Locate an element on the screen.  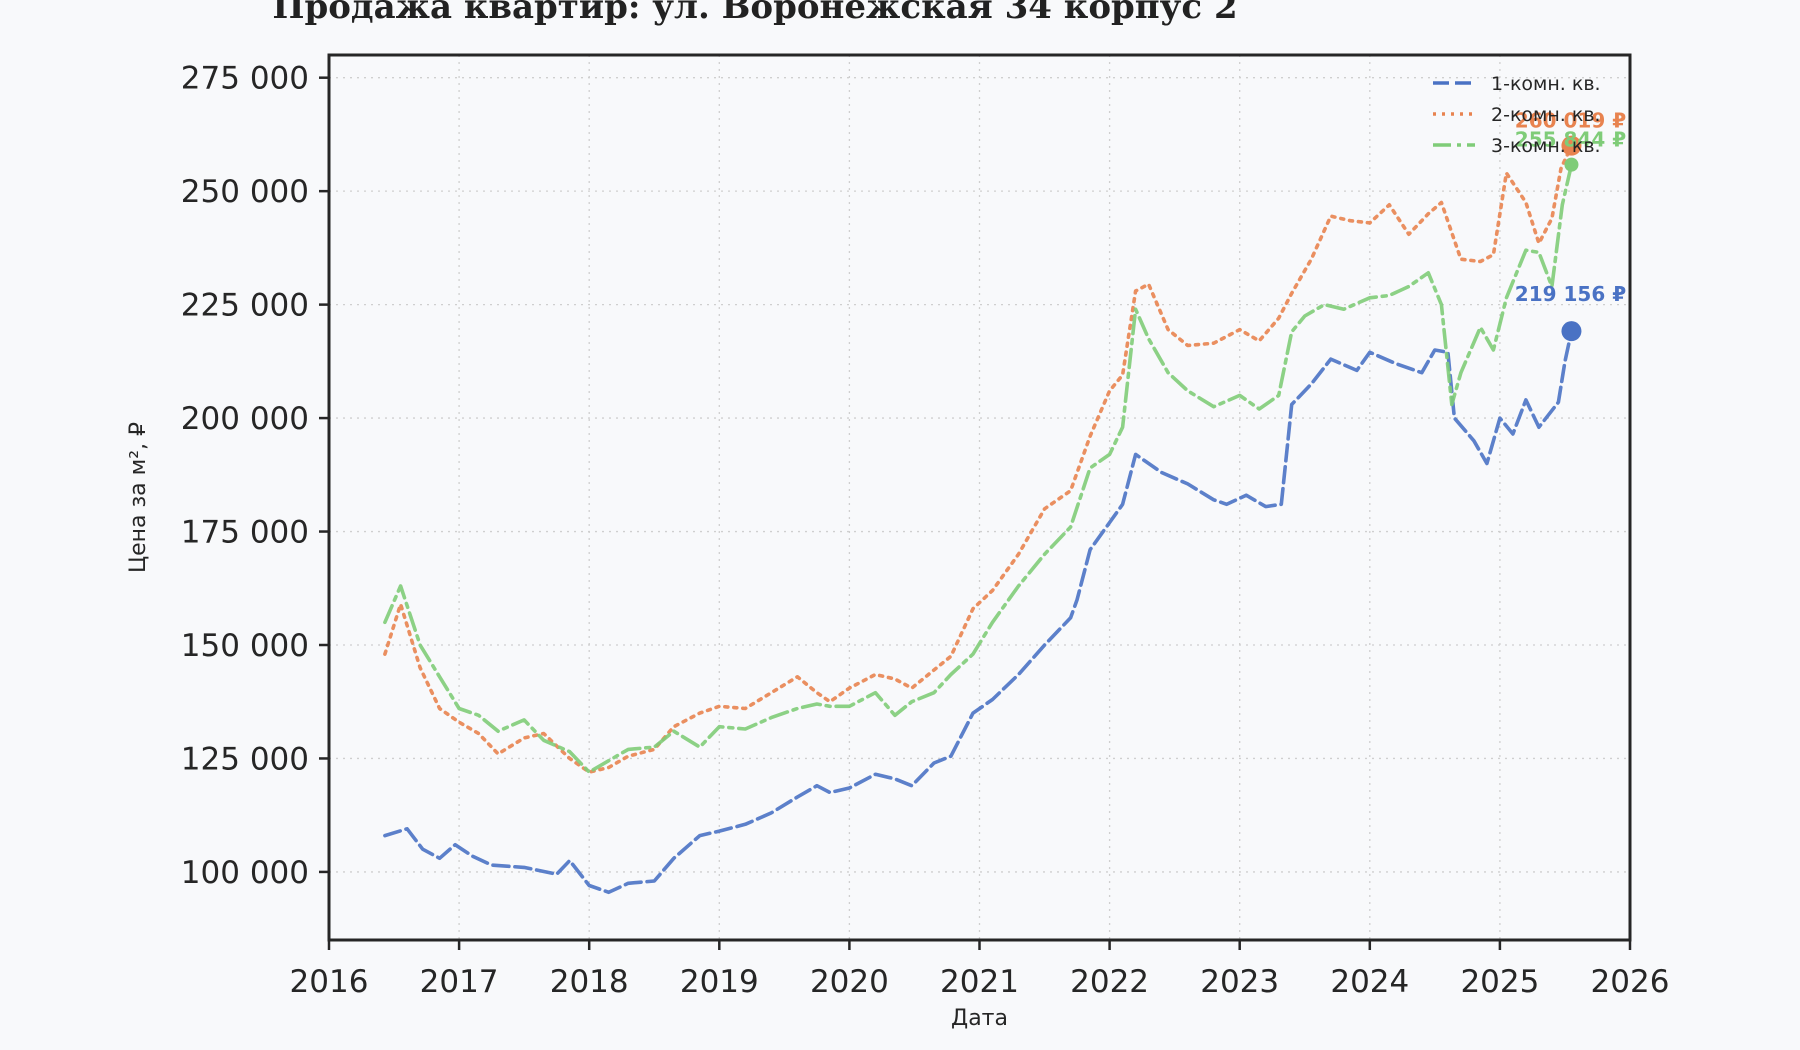
legend-label-1: 1-комн. кв. is located at coordinates (1546, 84).